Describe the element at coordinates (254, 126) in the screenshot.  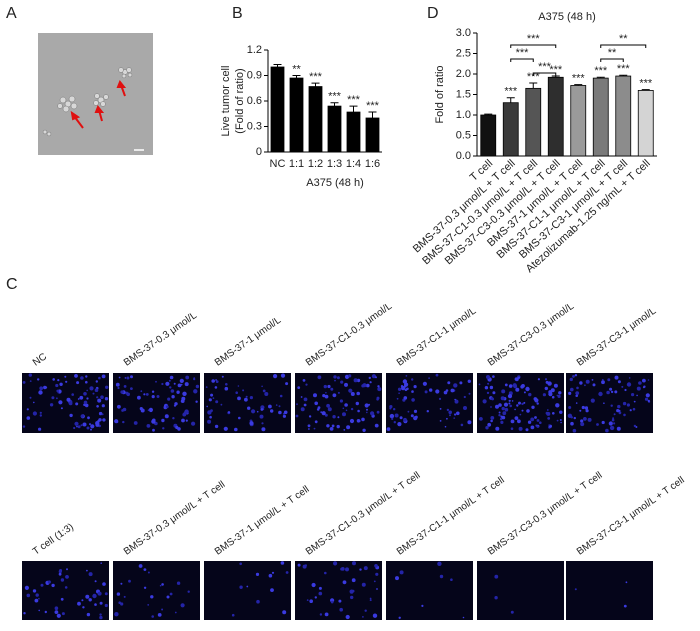
I see `y-tick-label: 0.3` at that location.